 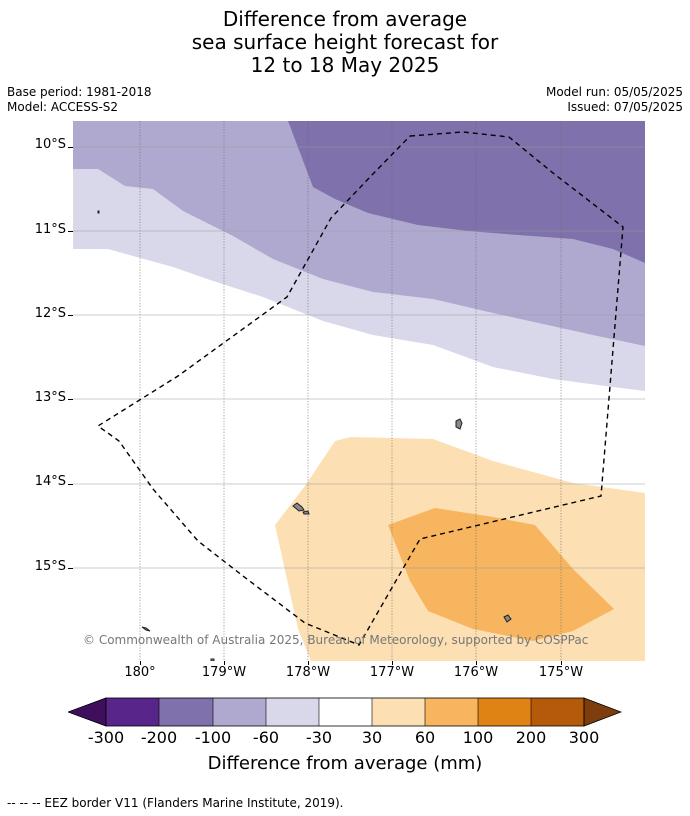 I want to click on model-run: Model run: 05/05/2025, so click(x=614, y=92).